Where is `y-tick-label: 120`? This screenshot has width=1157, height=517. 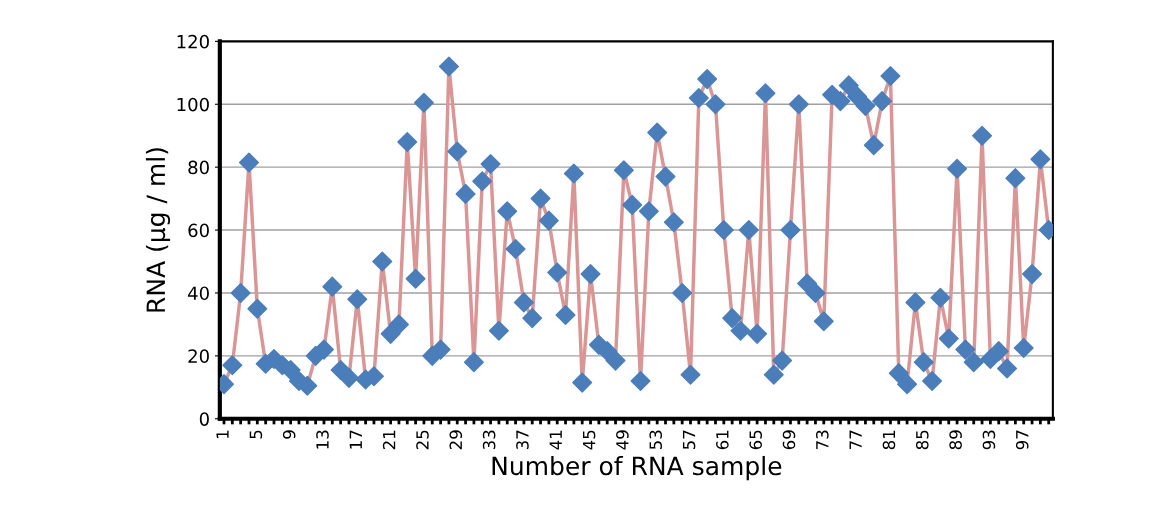
y-tick-label: 120 is located at coordinates (193, 41).